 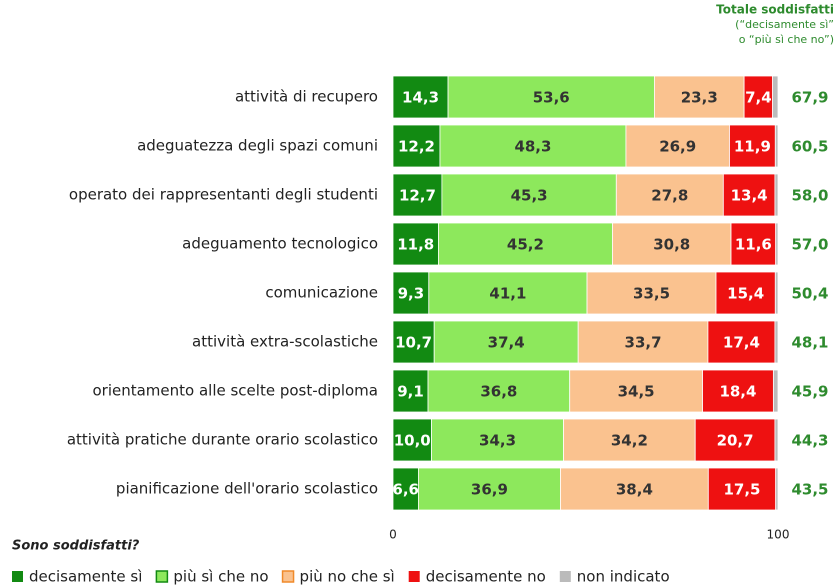 I want to click on total-label: 57,0, so click(x=809, y=245).